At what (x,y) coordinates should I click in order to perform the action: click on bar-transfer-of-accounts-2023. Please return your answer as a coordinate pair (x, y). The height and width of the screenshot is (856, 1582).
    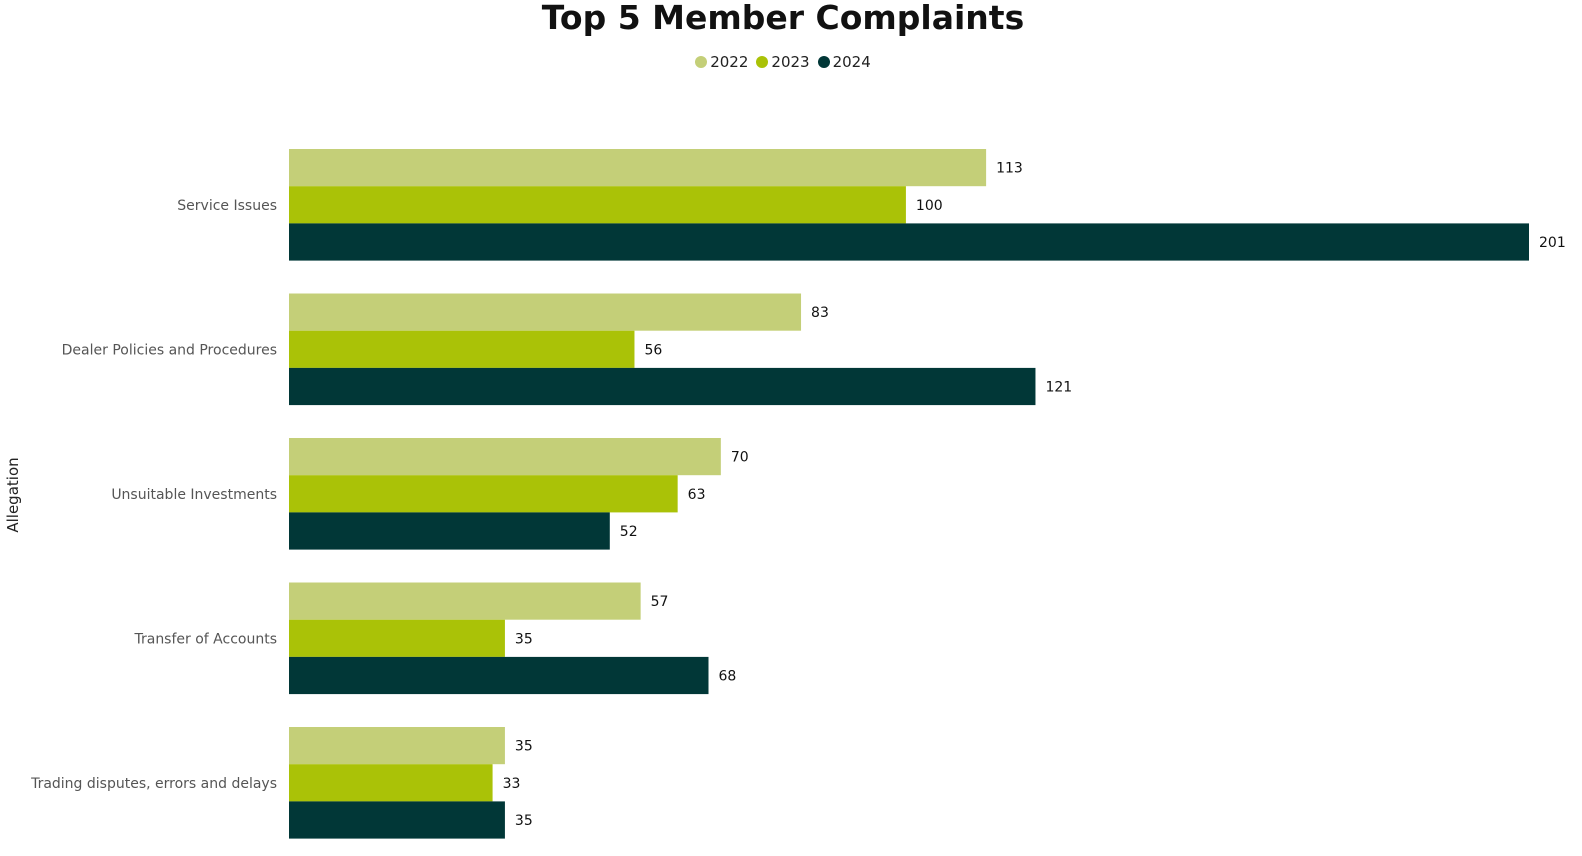
    Looking at the image, I should click on (397, 638).